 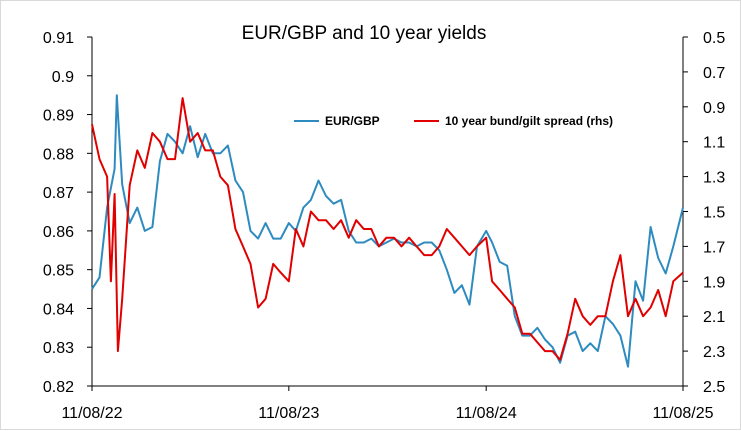 I want to click on left-tick-label: 0.84, so click(x=58, y=309).